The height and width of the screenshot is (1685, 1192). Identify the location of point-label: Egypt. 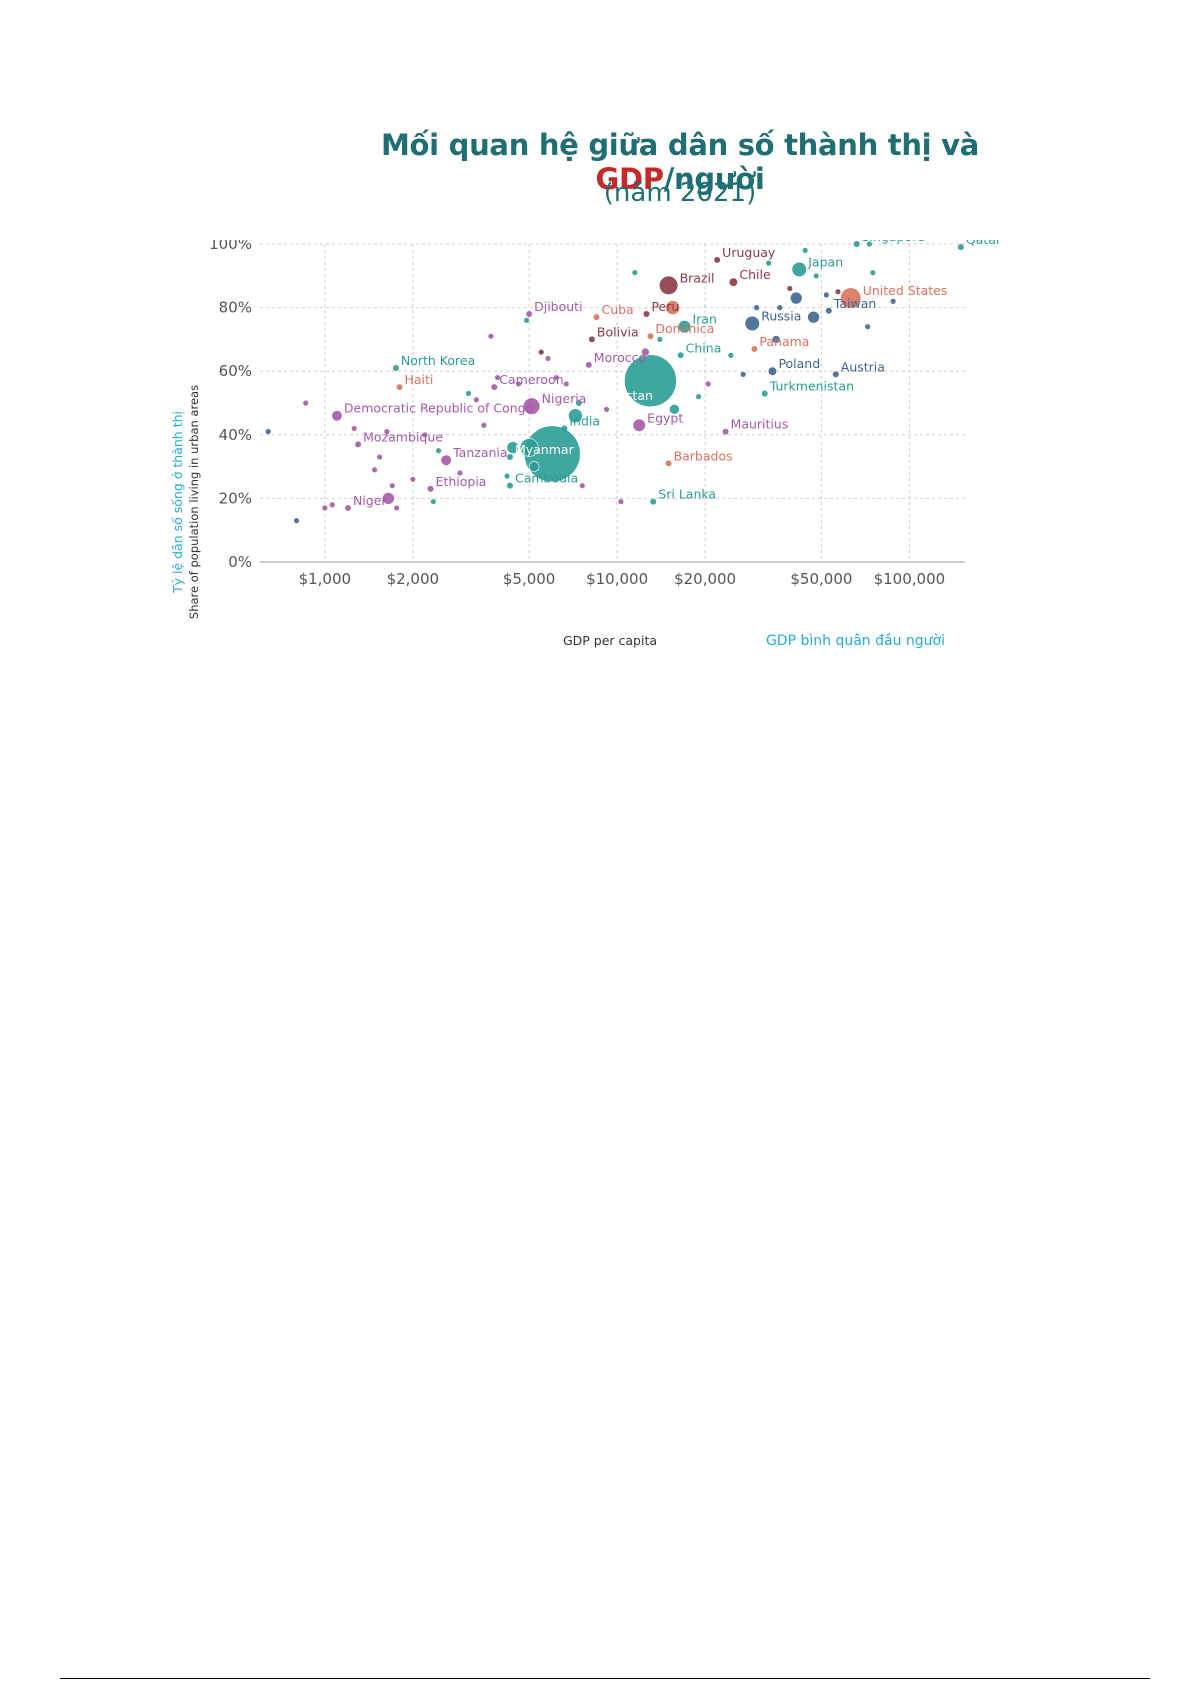
(665, 417).